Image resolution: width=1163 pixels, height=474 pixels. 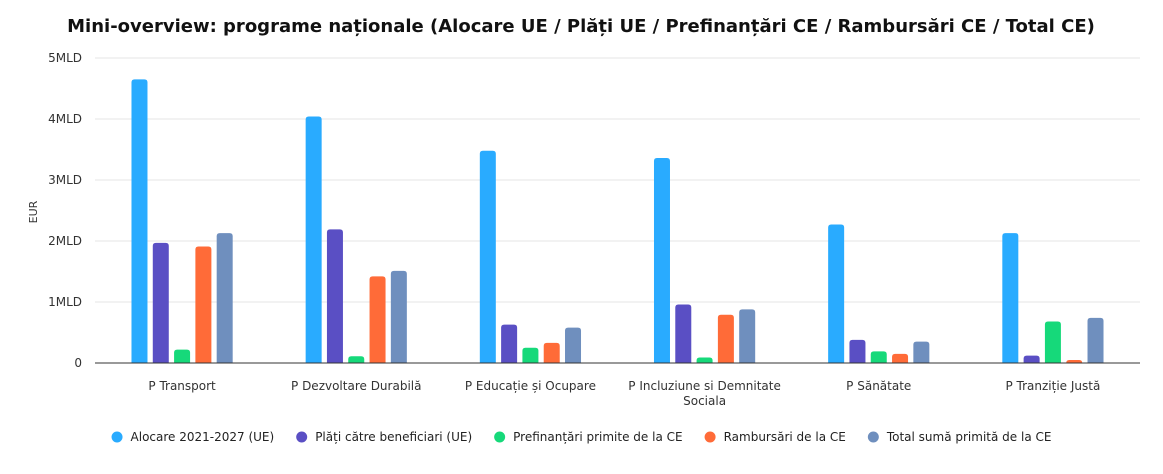 I want to click on x-tick-label: P Sănătate, so click(x=878, y=386).